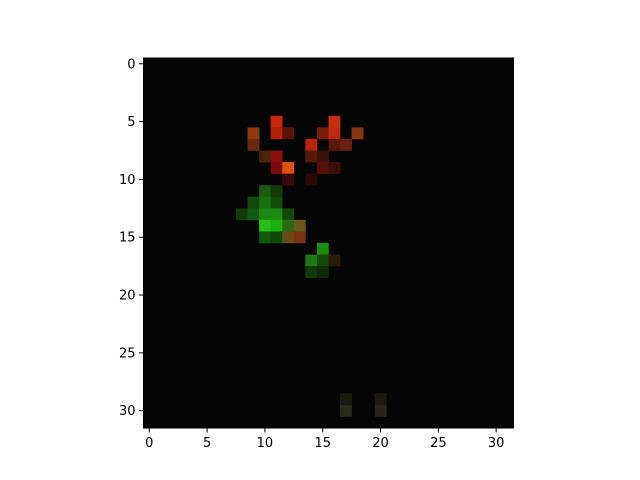 This screenshot has width=640, height=480. Describe the element at coordinates (127, 238) in the screenshot. I see `y-tick-label: 15` at that location.